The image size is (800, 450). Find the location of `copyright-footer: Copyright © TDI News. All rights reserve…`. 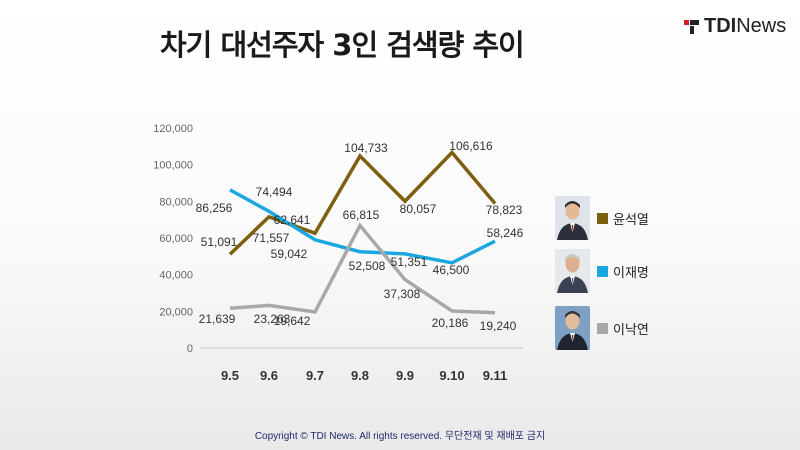

copyright-footer: Copyright © TDI News. All rights reserve… is located at coordinates (400, 436).